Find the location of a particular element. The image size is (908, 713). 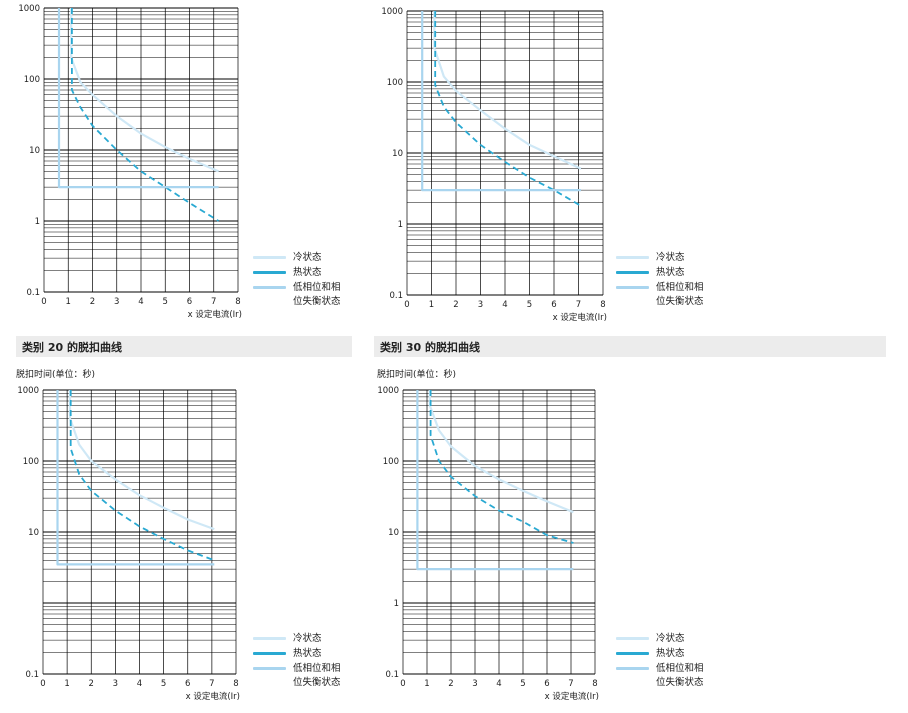

section-title-class30: 类别 30 的脱扣曲线 is located at coordinates (430, 347).